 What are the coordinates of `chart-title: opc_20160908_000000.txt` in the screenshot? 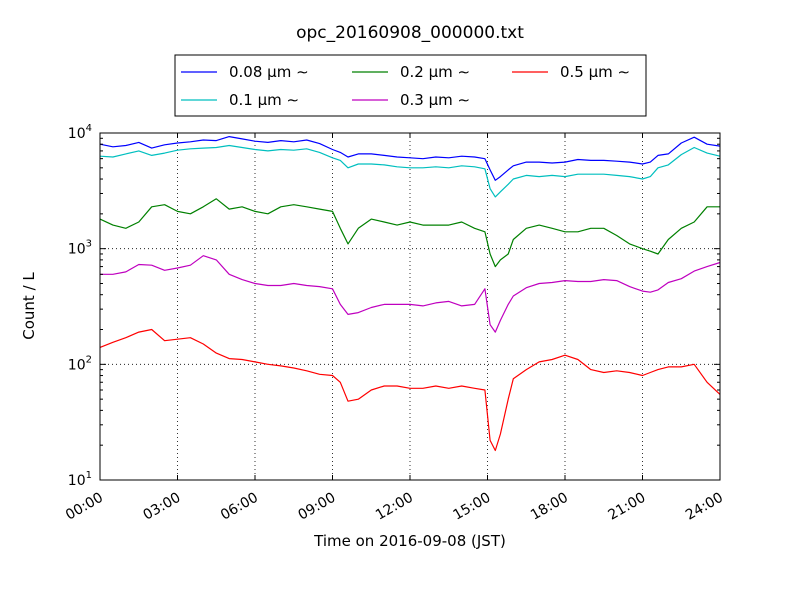 It's located at (410, 33).